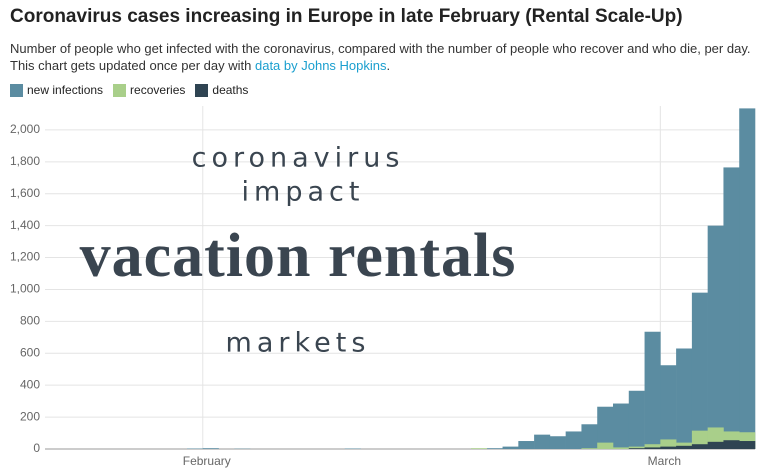  Describe the element at coordinates (30, 416) in the screenshot. I see `y-tick-label: 200` at that location.